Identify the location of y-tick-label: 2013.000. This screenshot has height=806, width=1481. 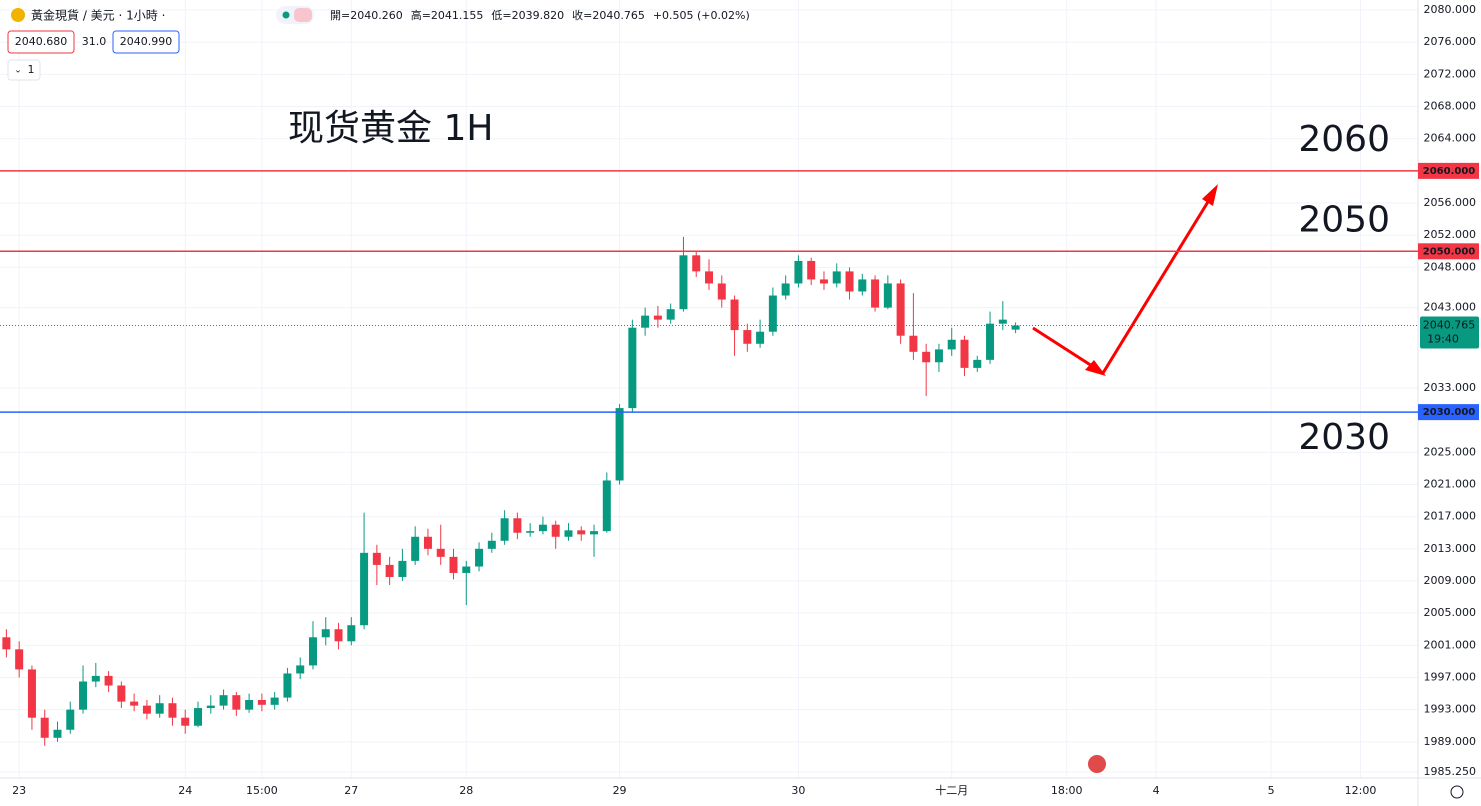
(1450, 548).